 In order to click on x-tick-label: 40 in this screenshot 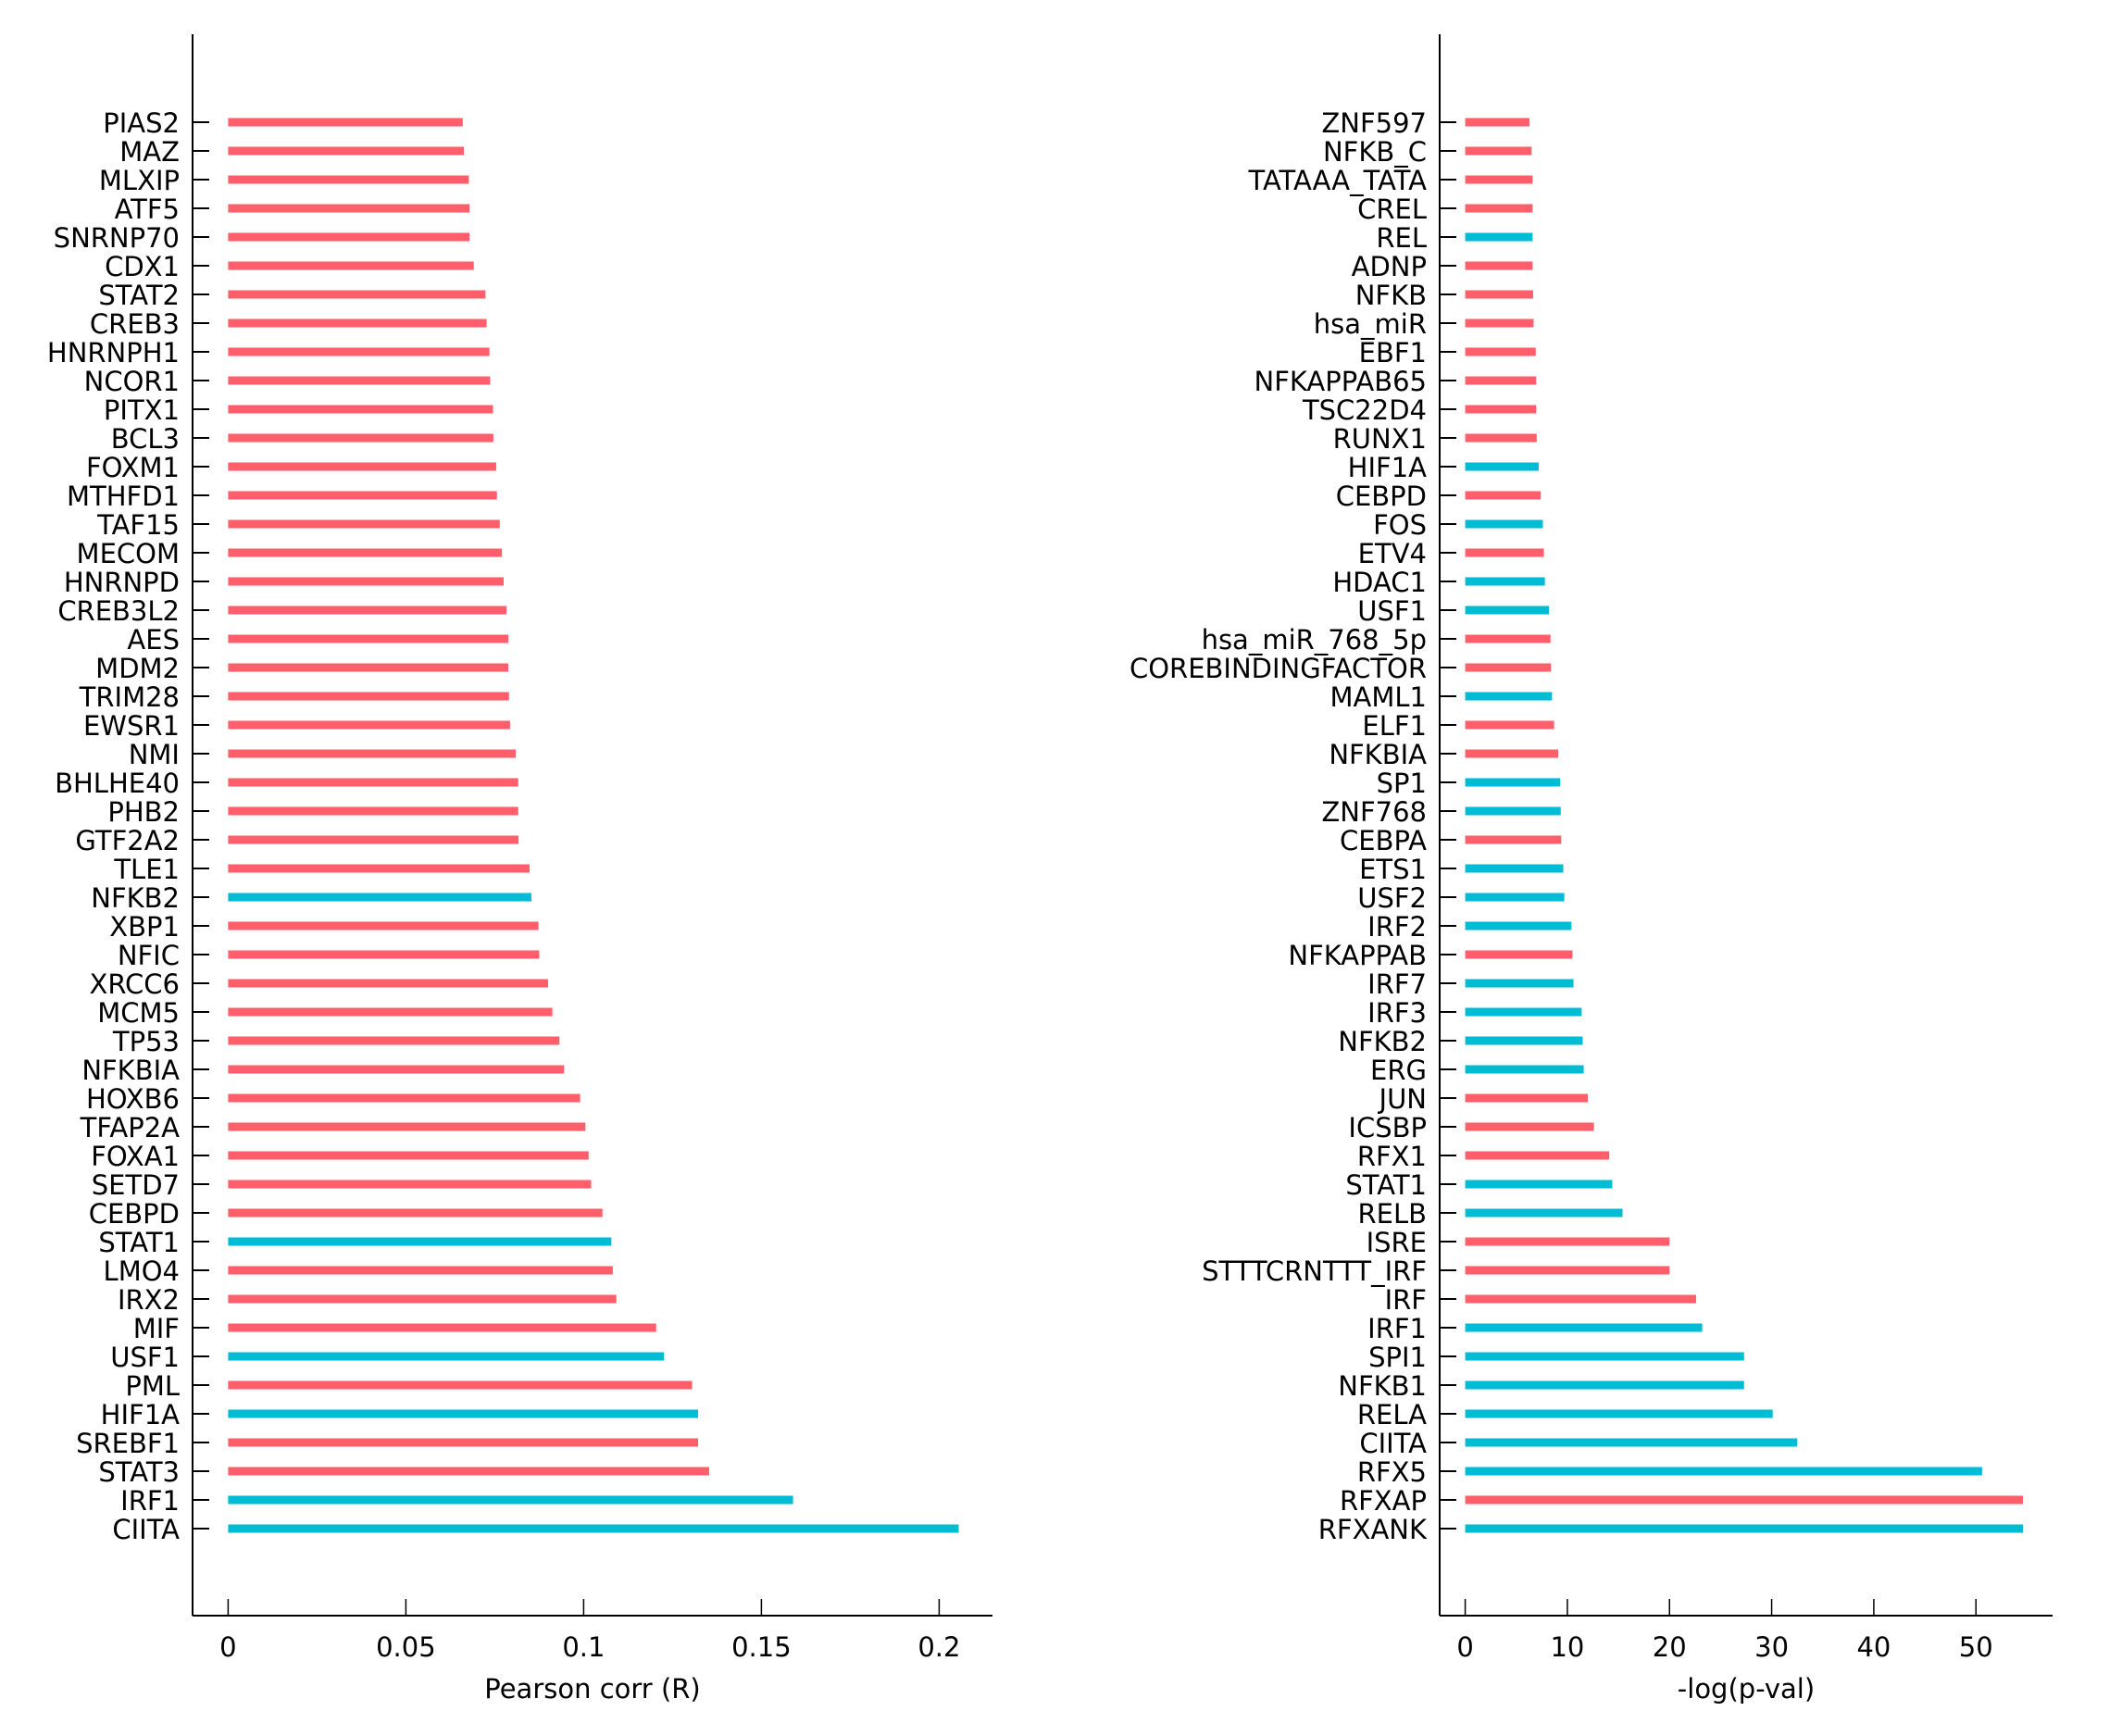, I will do `click(1873, 1647)`.